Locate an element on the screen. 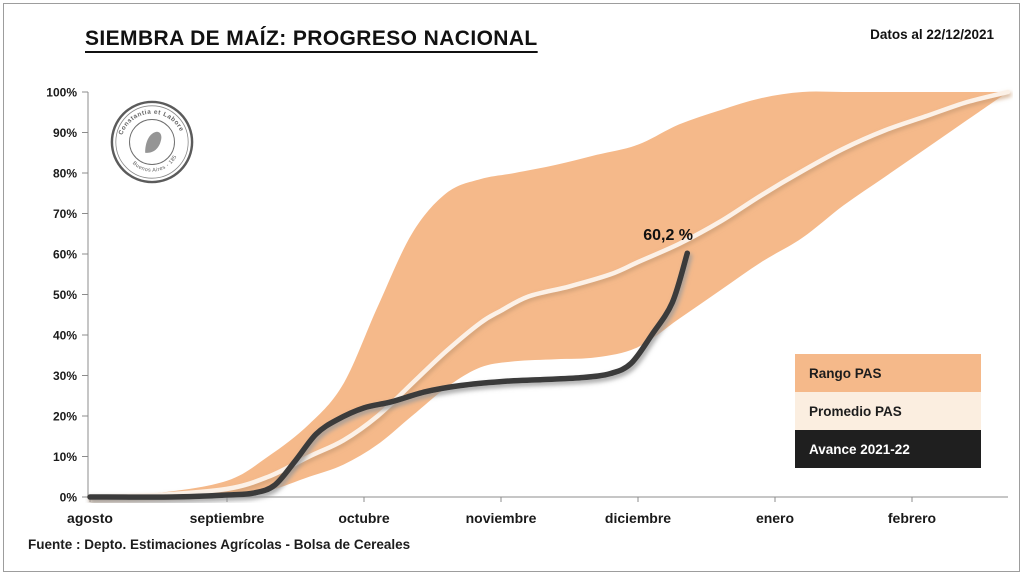 The image size is (1024, 578). svg-text: 70% is located at coordinates (65, 214).